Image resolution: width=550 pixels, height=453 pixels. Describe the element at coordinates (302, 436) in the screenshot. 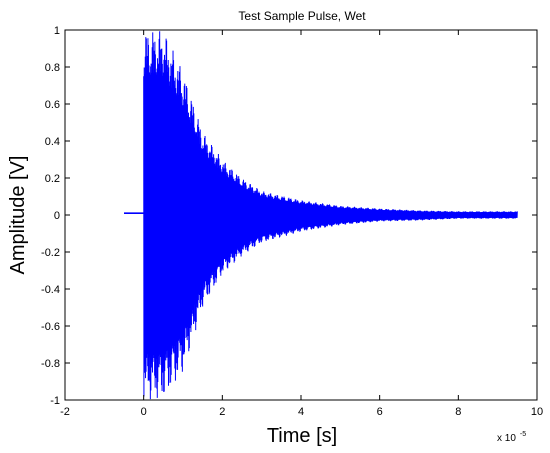

I see `x-axis-label: Time [s]` at that location.